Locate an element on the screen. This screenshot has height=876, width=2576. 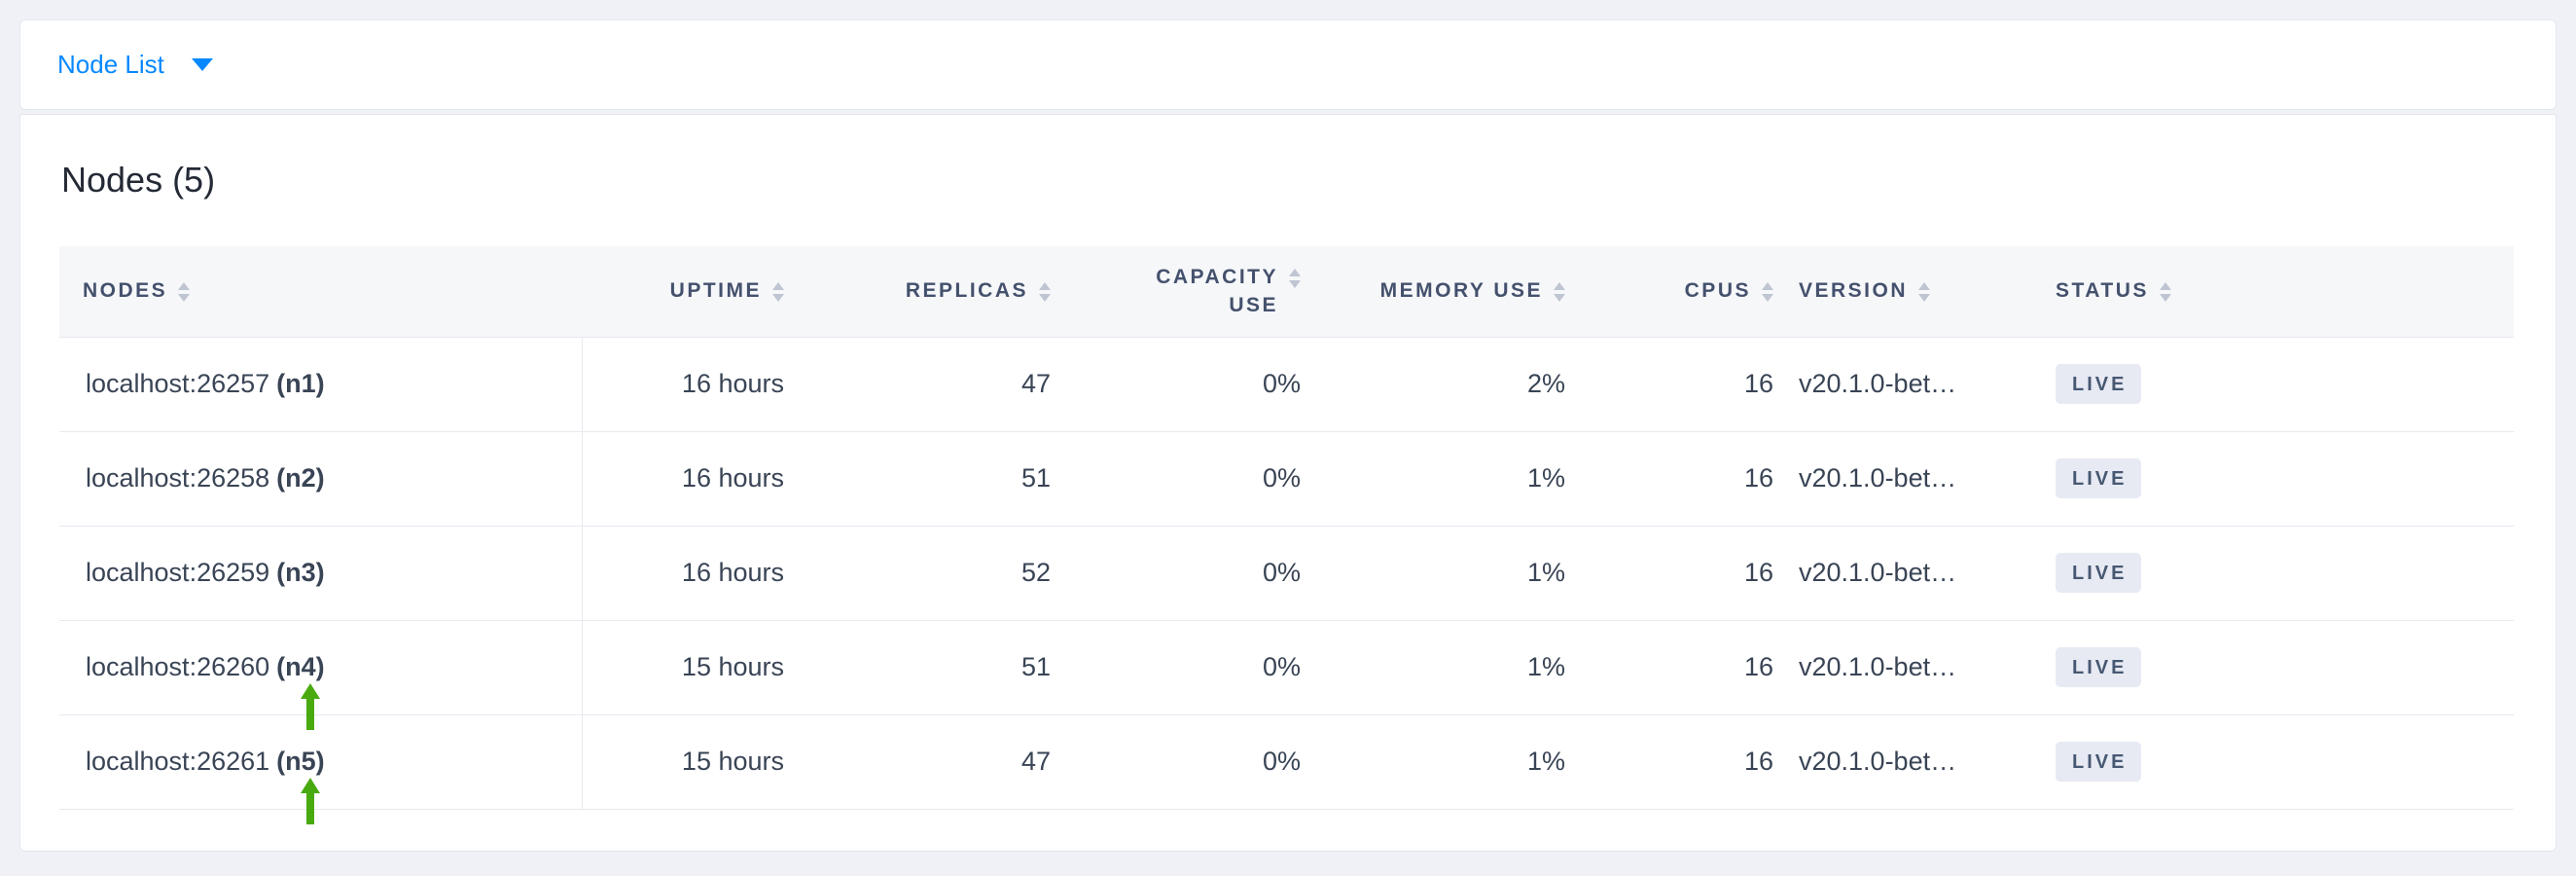
view-selector-bar: Node List is located at coordinates (1288, 65).